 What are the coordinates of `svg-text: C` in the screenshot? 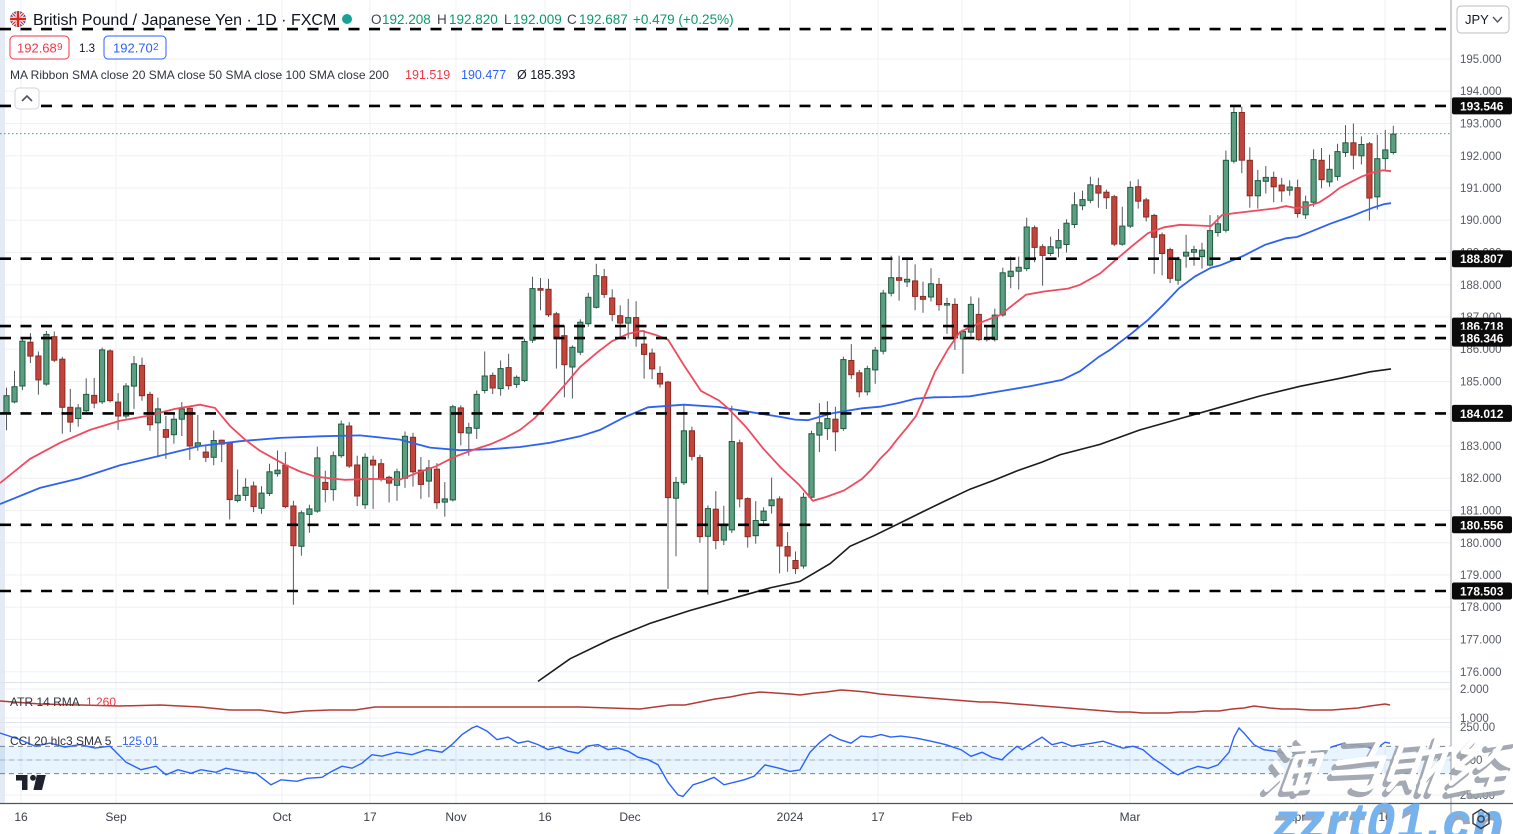 It's located at (572, 19).